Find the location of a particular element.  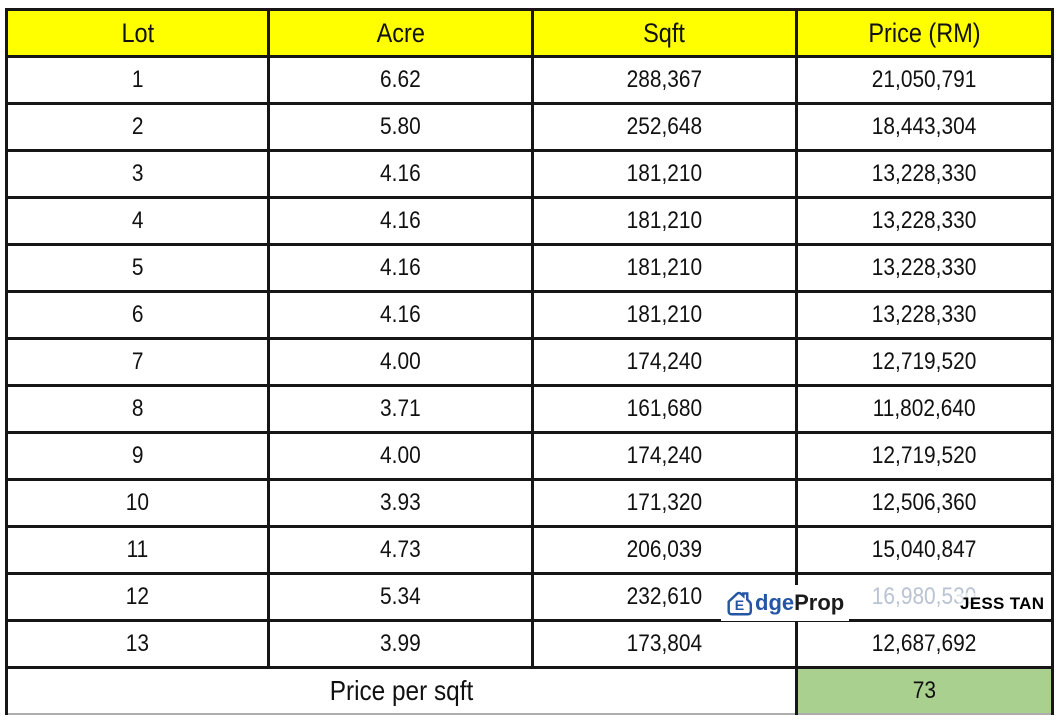

price-per-sqft-label: Price per sqft is located at coordinates (401, 690).